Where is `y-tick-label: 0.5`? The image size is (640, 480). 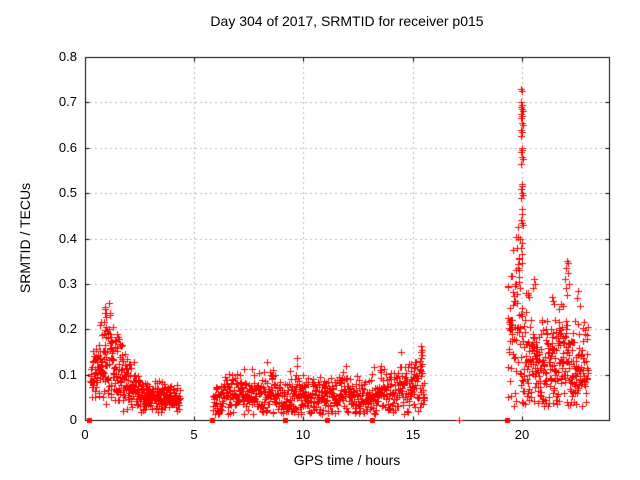 y-tick-label: 0.5 is located at coordinates (67, 192).